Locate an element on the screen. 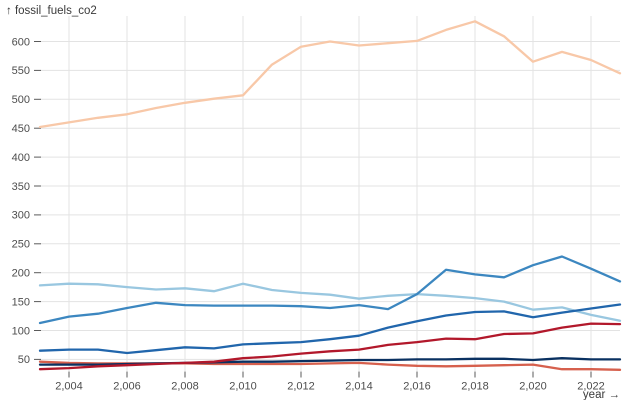  x-tick-label: 2,020 is located at coordinates (533, 387).